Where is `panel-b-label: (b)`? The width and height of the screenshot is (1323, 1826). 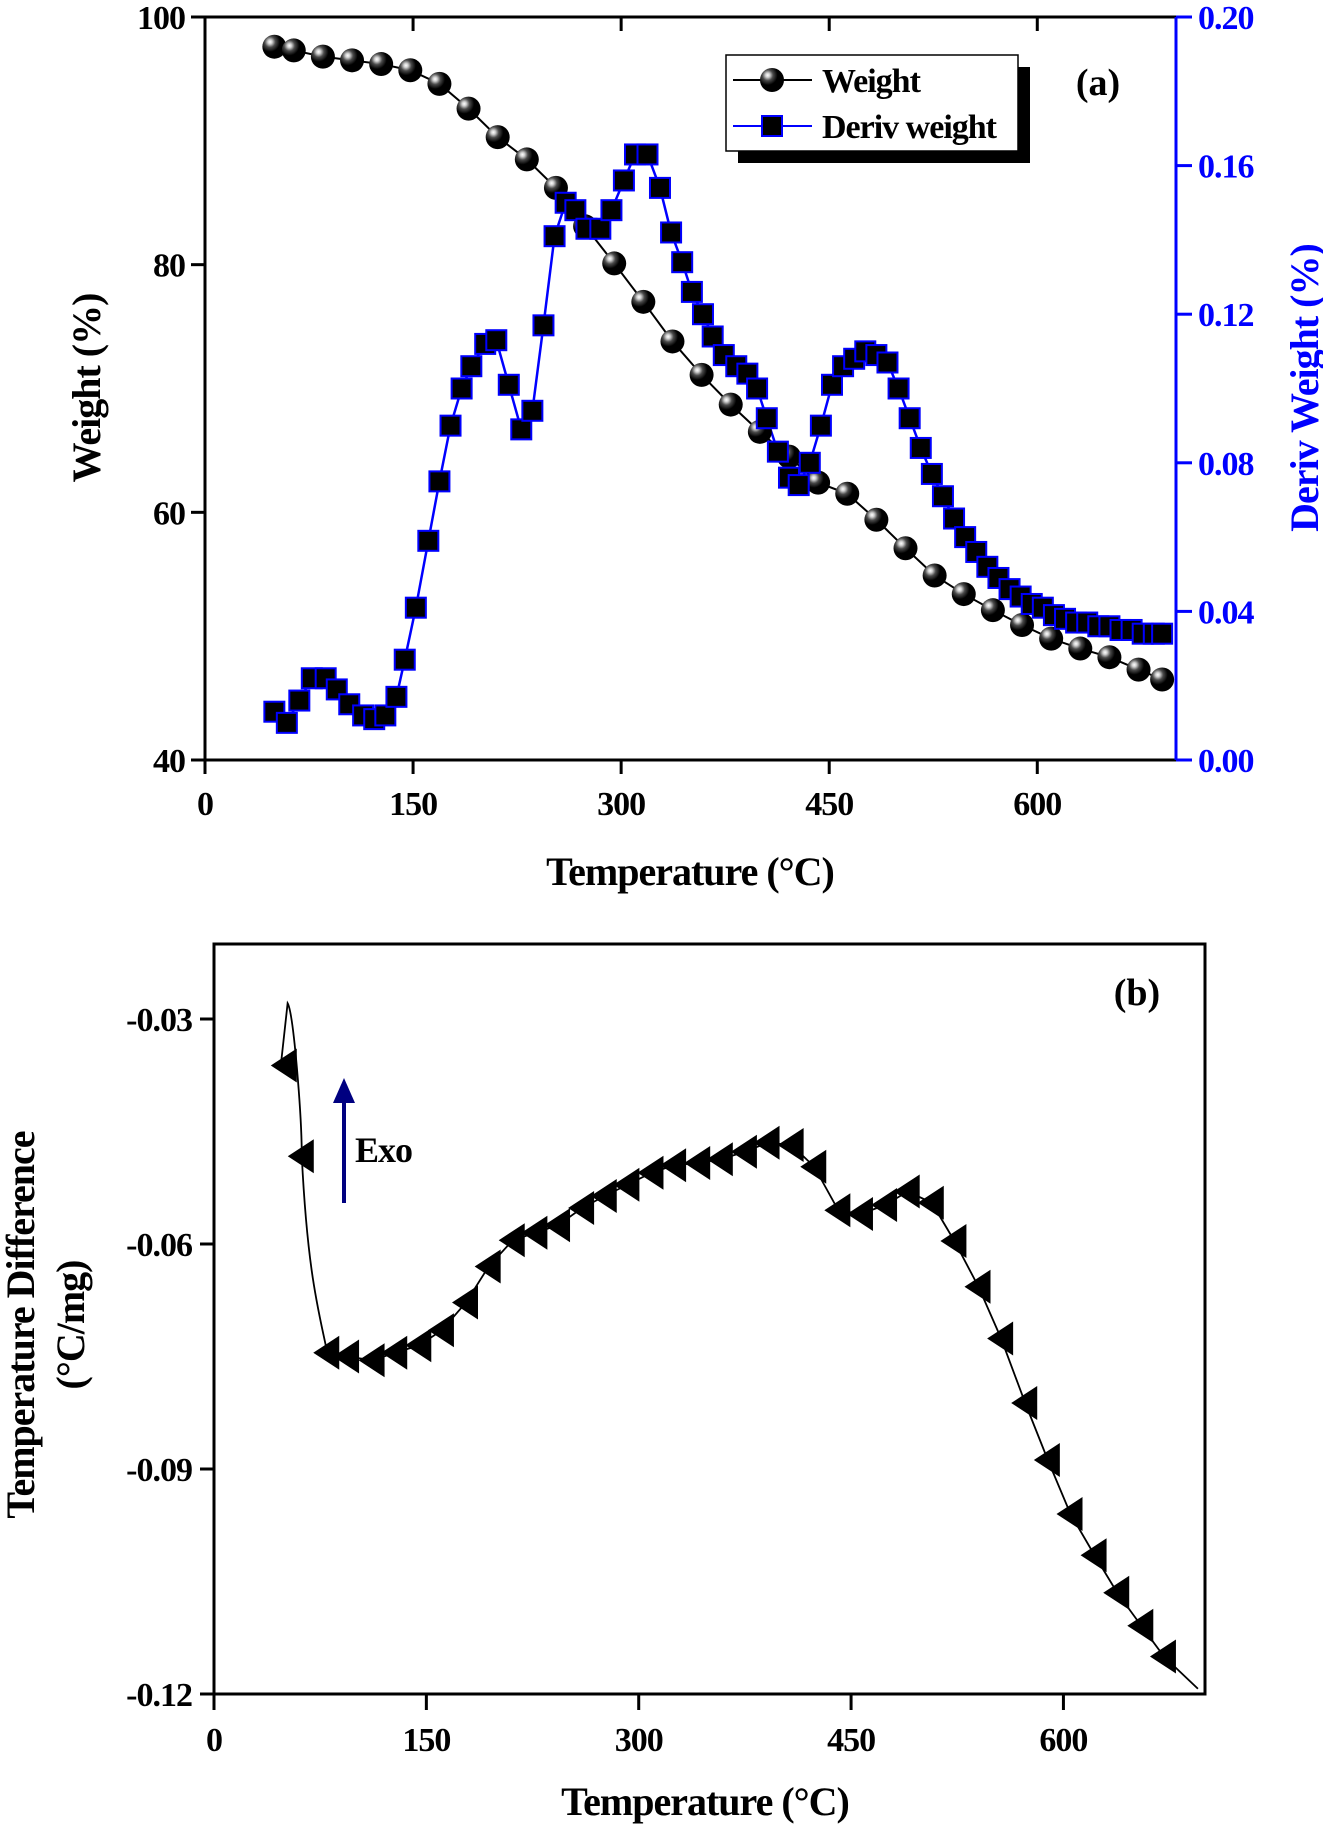
panel-b-label: (b) is located at coordinates (1137, 993).